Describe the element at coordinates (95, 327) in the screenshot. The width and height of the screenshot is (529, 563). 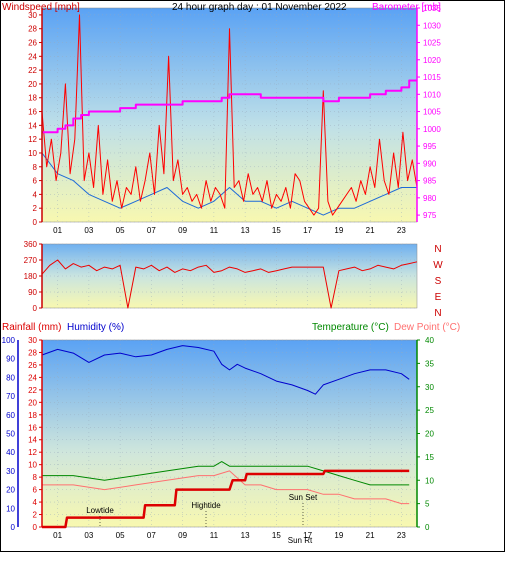
I see `humidity-axis-label: Humidity (%)` at that location.